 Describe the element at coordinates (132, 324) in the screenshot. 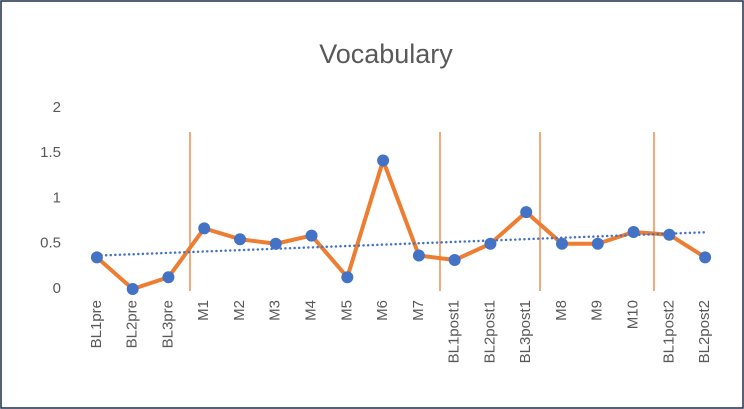

I see `x-tick-label: BL2pre` at that location.